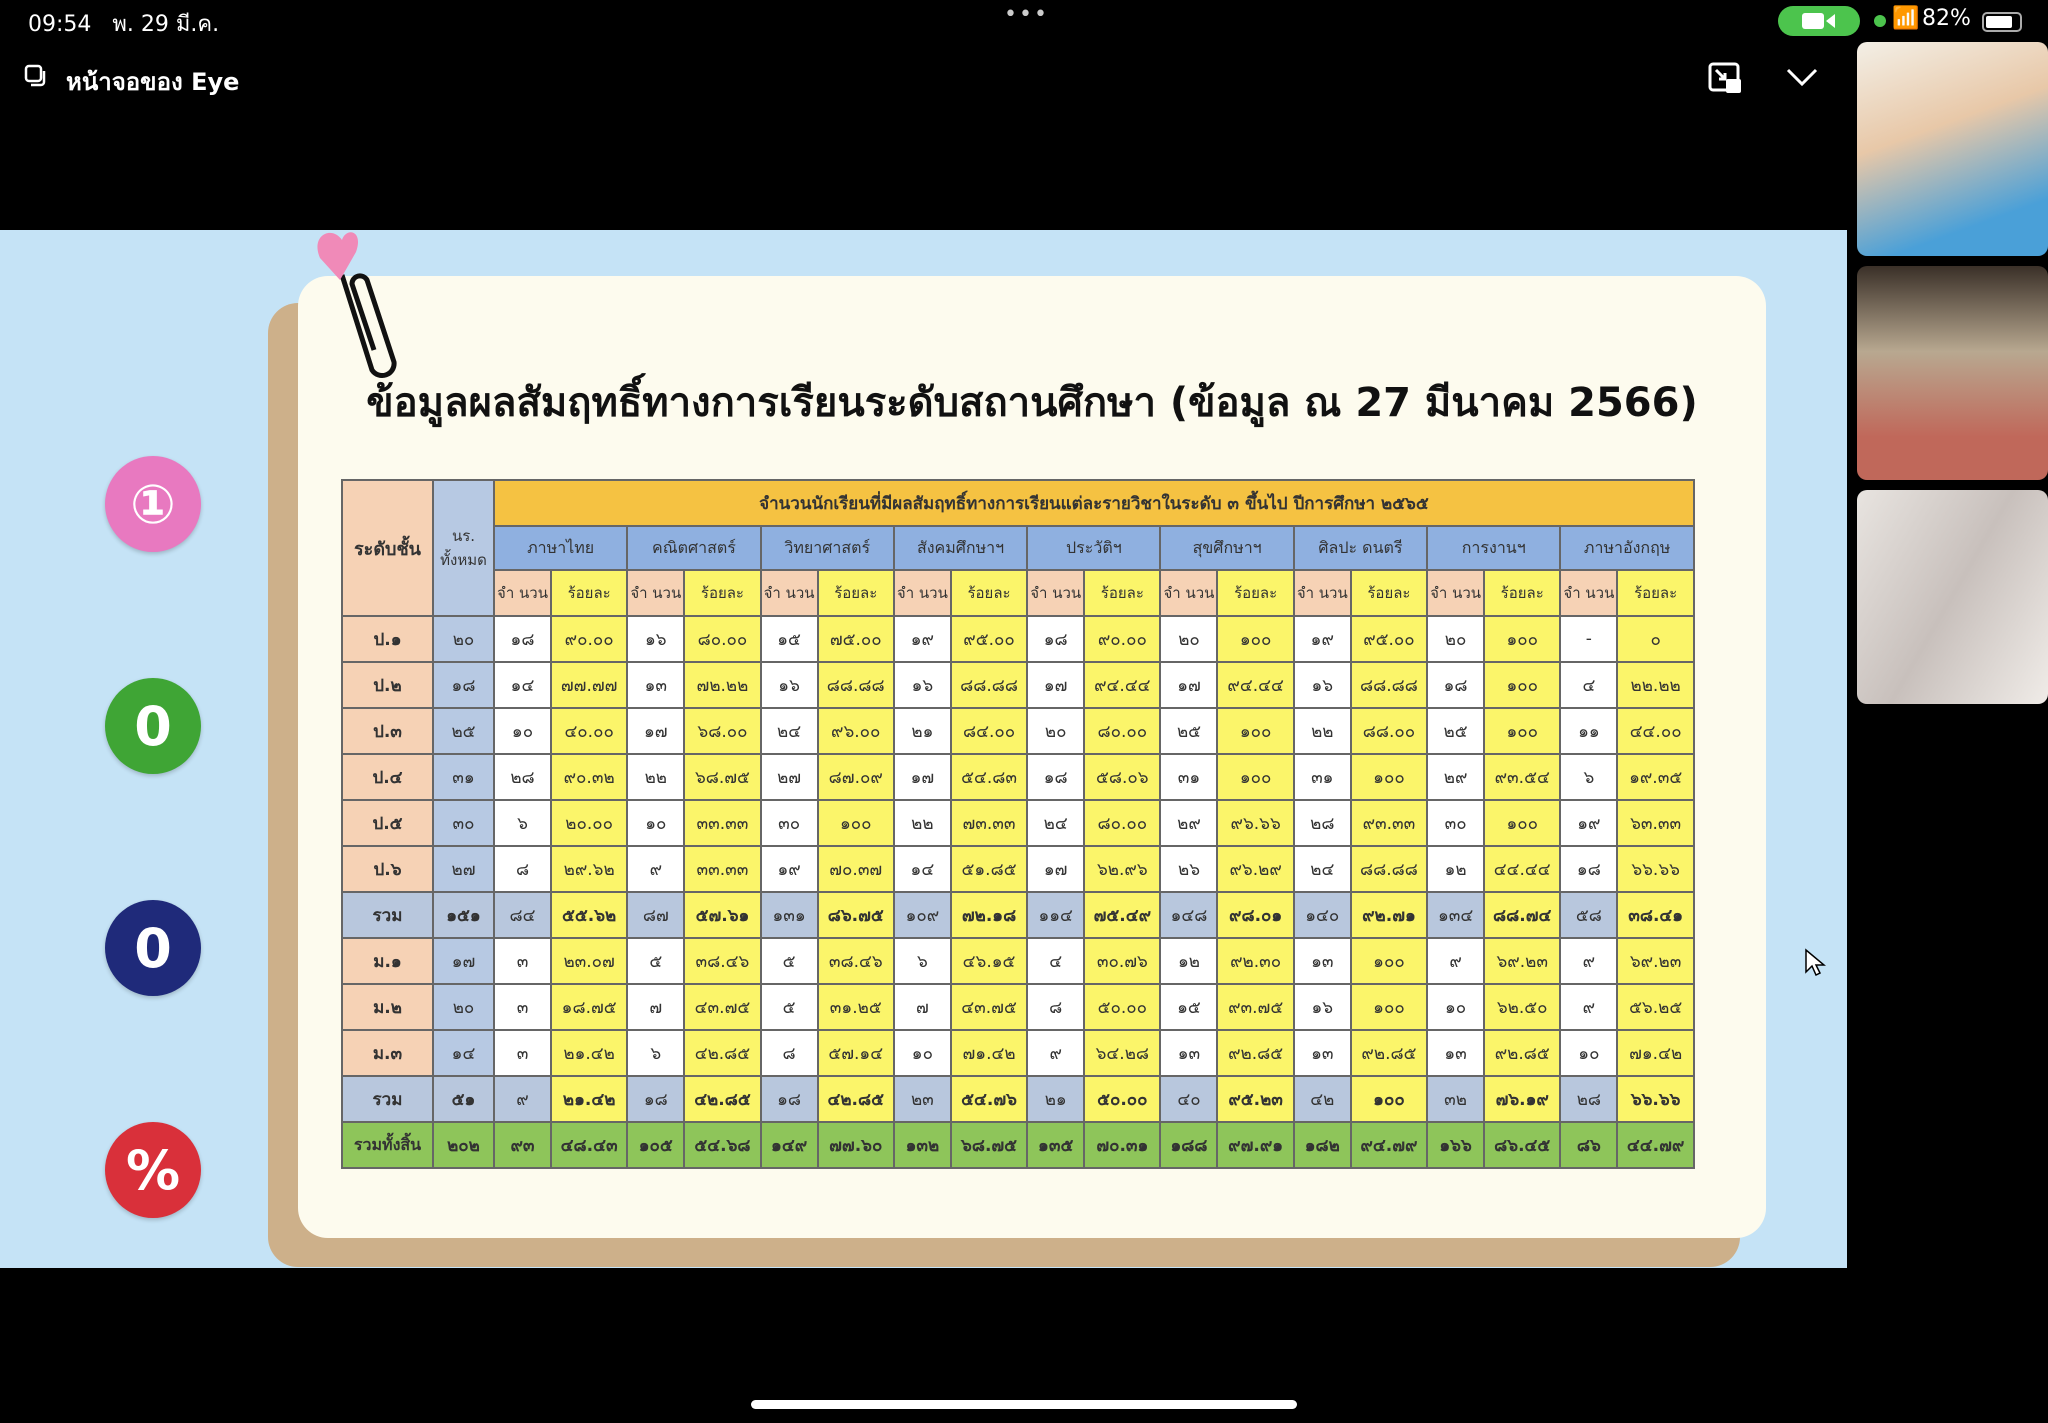 This screenshot has width=2048, height=1423. Describe the element at coordinates (1056, 731) in the screenshot. I see `cell-count: ๒๐` at that location.